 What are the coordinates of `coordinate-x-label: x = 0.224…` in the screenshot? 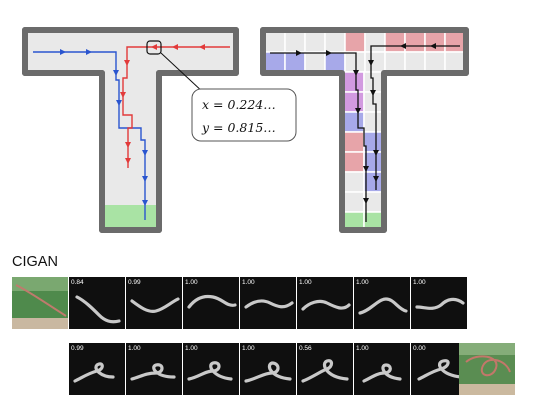 It's located at (239, 104).